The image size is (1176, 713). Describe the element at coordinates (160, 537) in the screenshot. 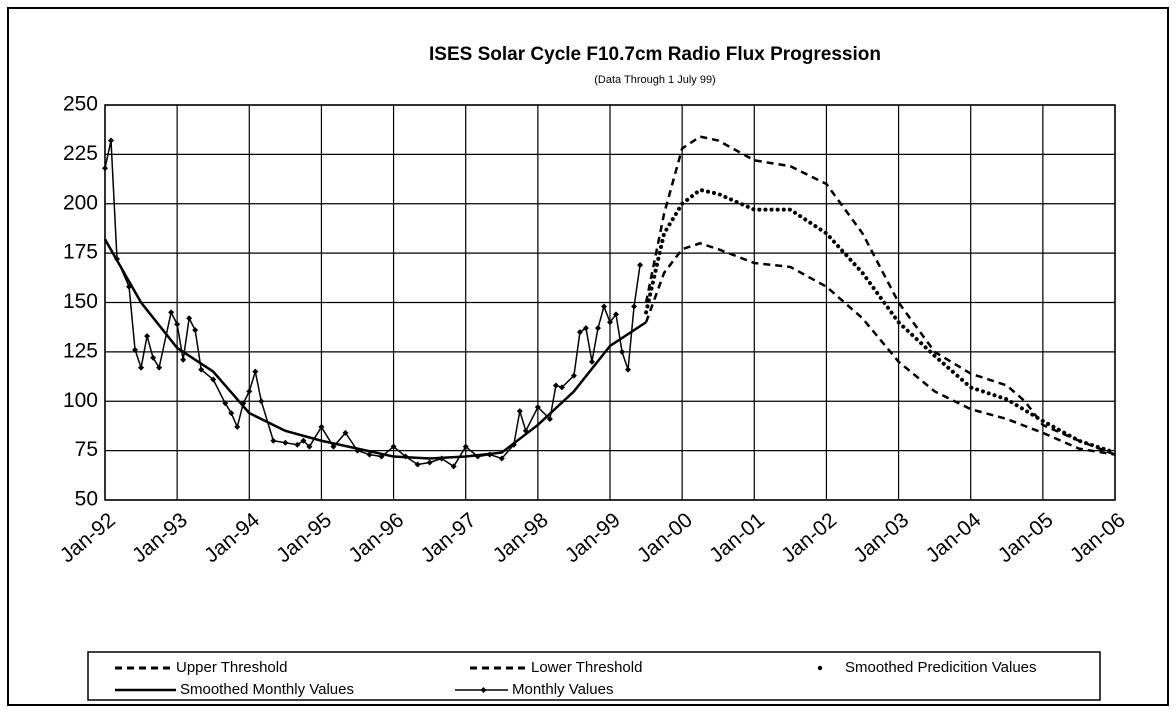

I see `x-tick-label: Jan-93` at that location.